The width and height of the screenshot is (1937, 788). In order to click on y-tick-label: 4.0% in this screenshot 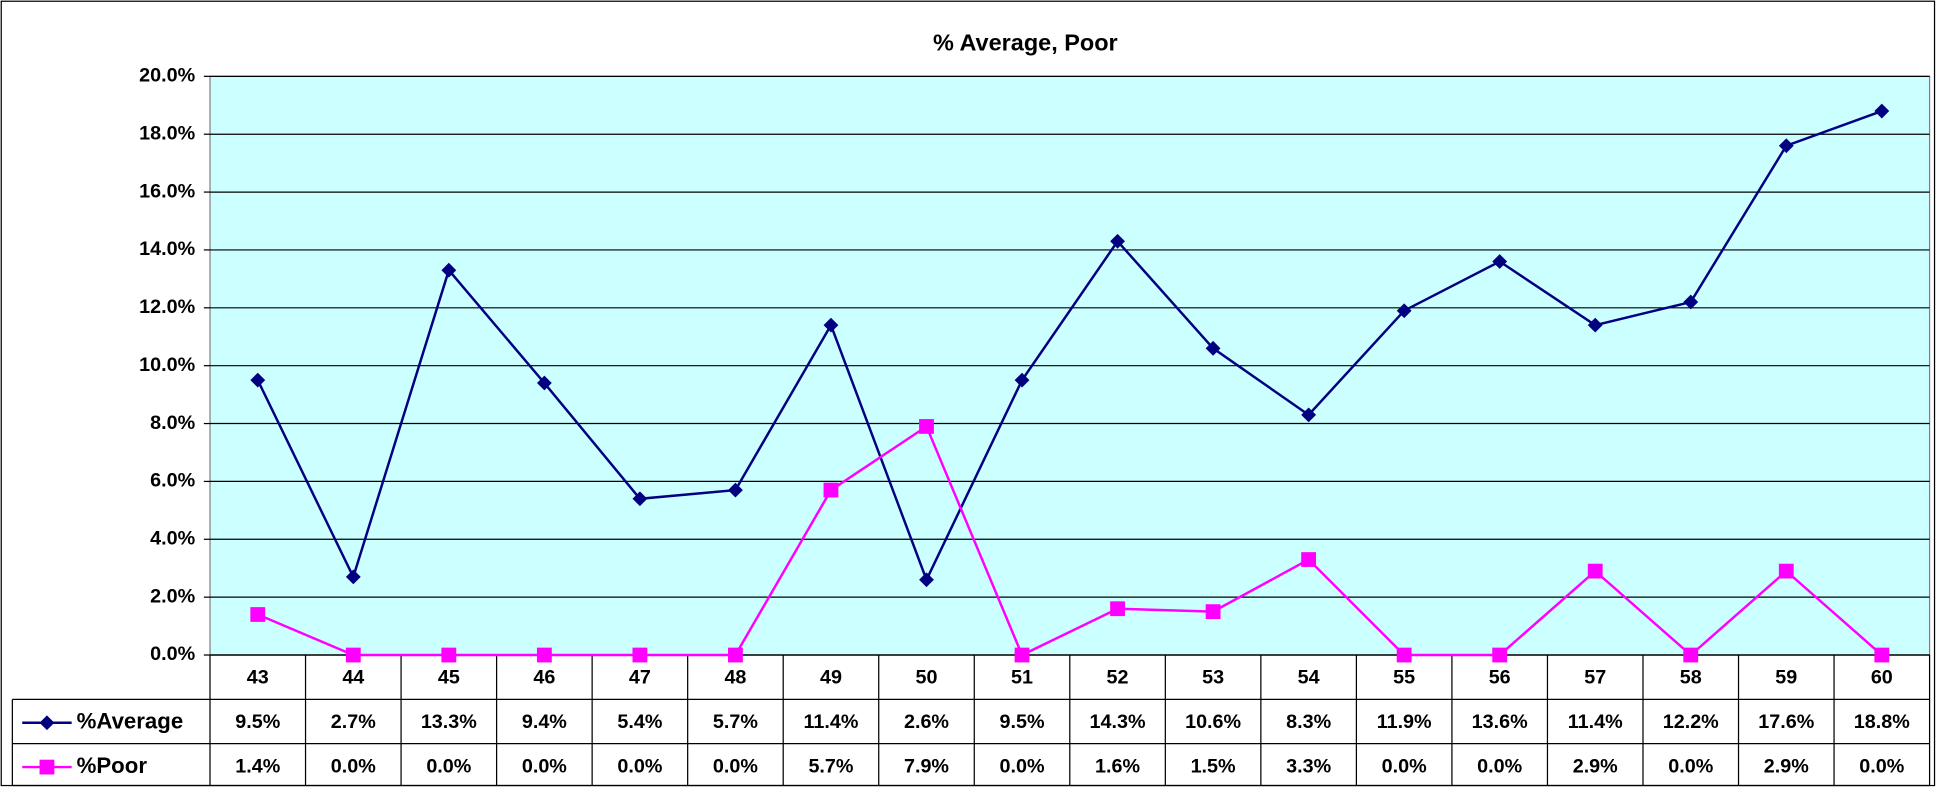, I will do `click(172, 539)`.